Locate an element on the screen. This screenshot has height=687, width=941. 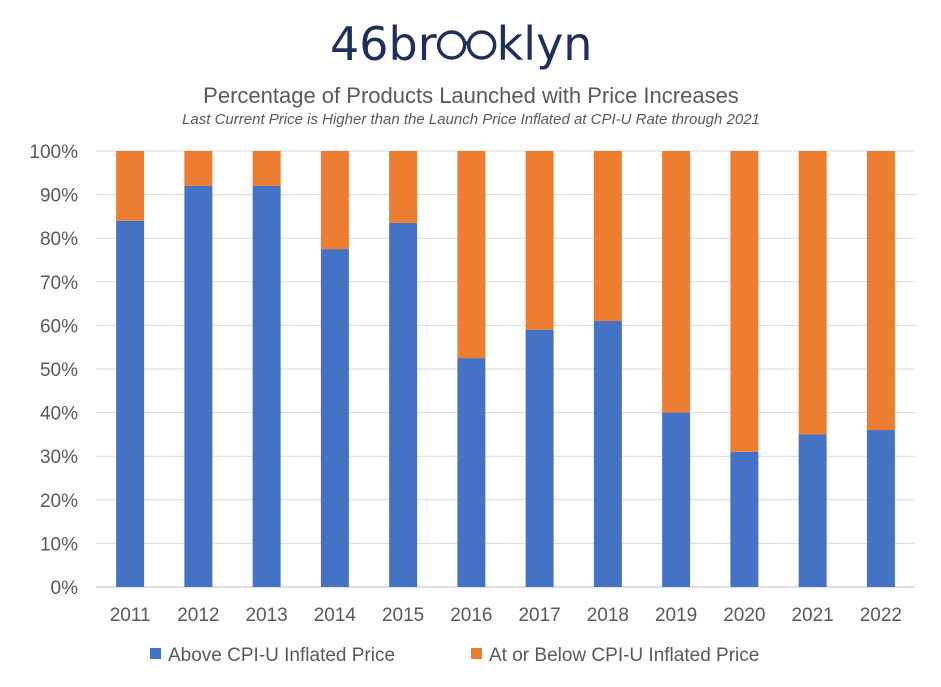
y-tick-label: 40% is located at coordinates (59, 414).